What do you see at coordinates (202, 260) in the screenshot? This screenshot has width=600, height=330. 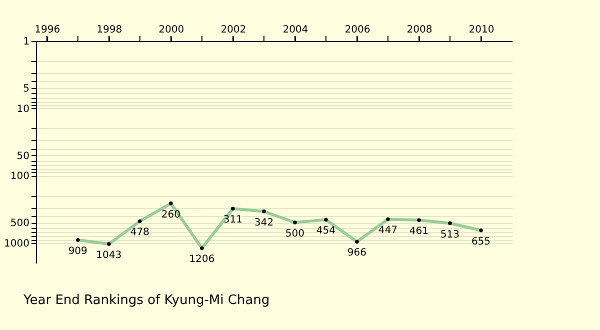 I see `data-label: 1206` at bounding box center [202, 260].